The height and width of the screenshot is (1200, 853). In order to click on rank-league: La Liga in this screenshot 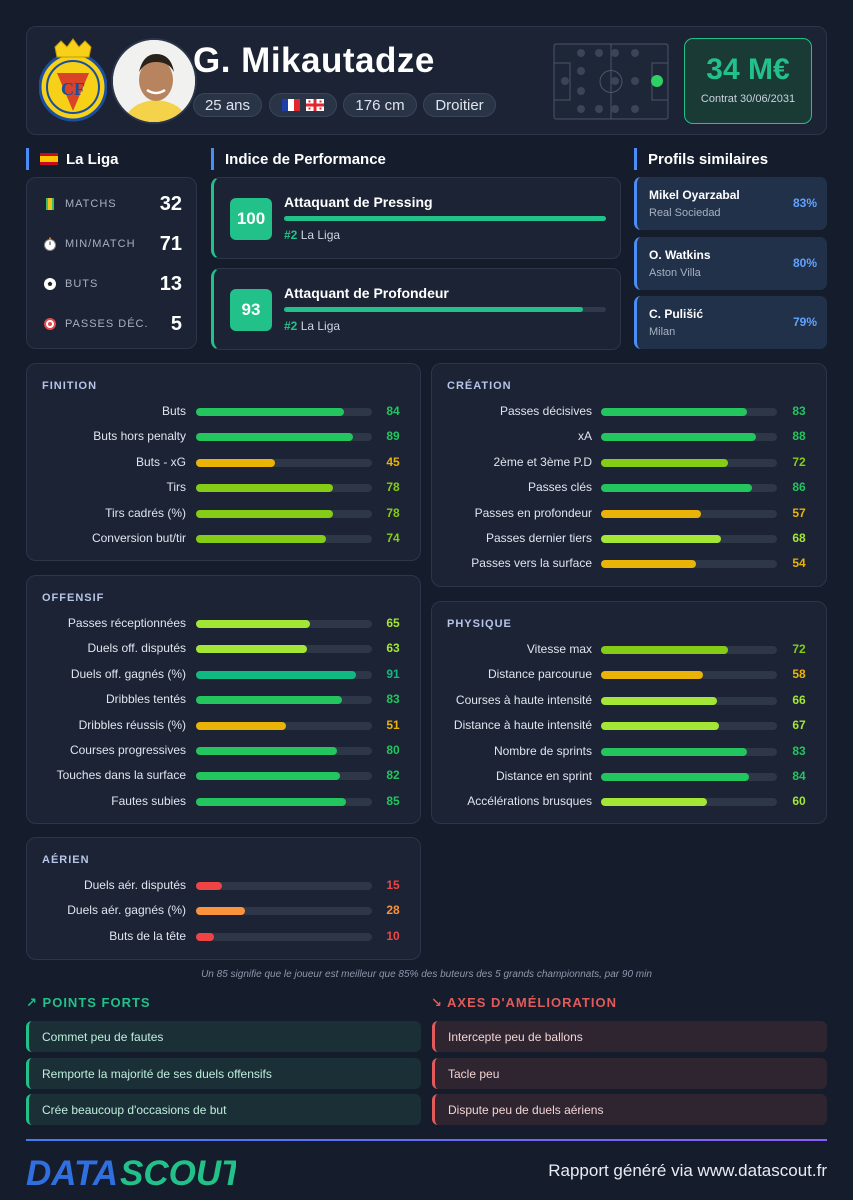, I will do `click(320, 326)`.